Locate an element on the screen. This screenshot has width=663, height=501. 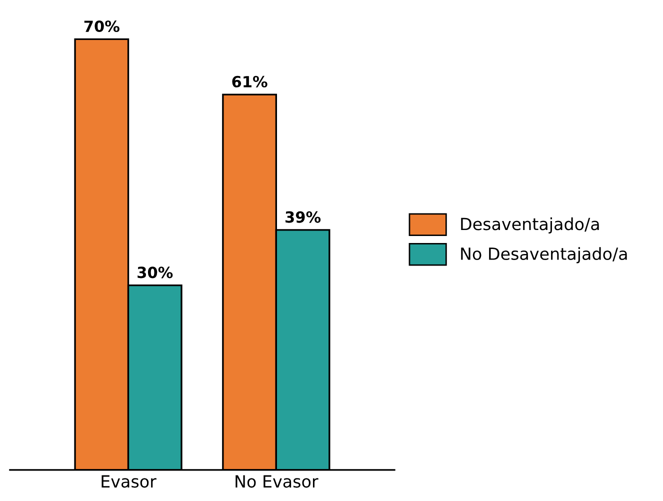
legend-label: Desaventajado/a is located at coordinates (530, 225).